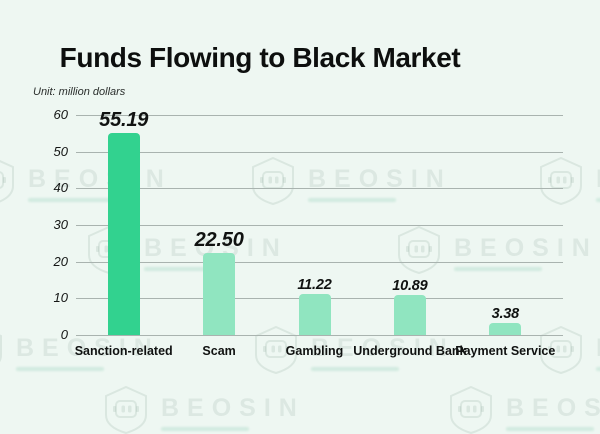 This screenshot has width=600, height=434. What do you see at coordinates (314, 314) in the screenshot?
I see `bar-gambling` at bounding box center [314, 314].